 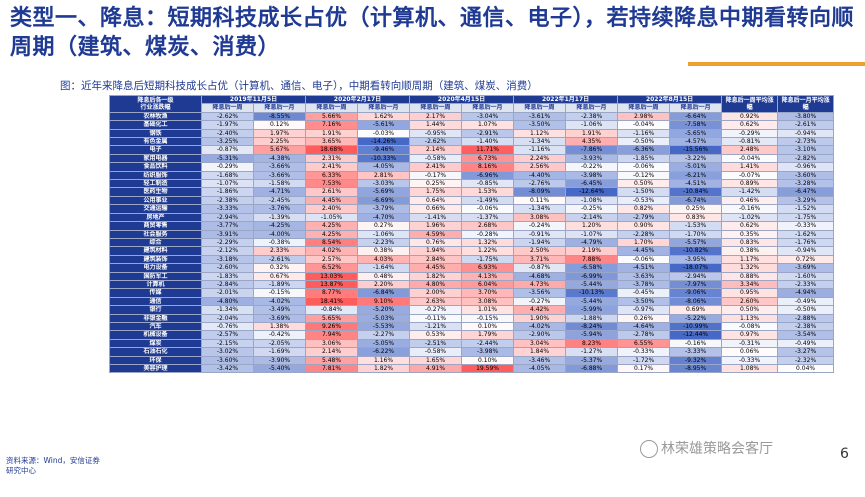 I want to click on table-cell: 0.48%, so click(x=384, y=276).